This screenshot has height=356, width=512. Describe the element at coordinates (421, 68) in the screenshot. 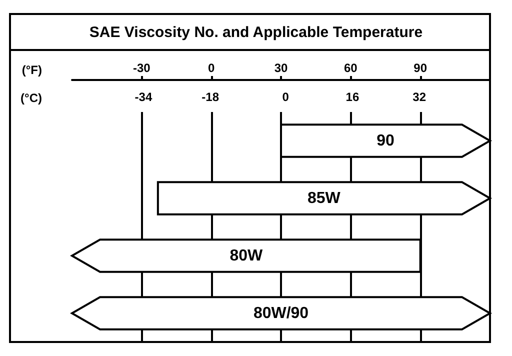

I see `x-tick-label: 90` at that location.